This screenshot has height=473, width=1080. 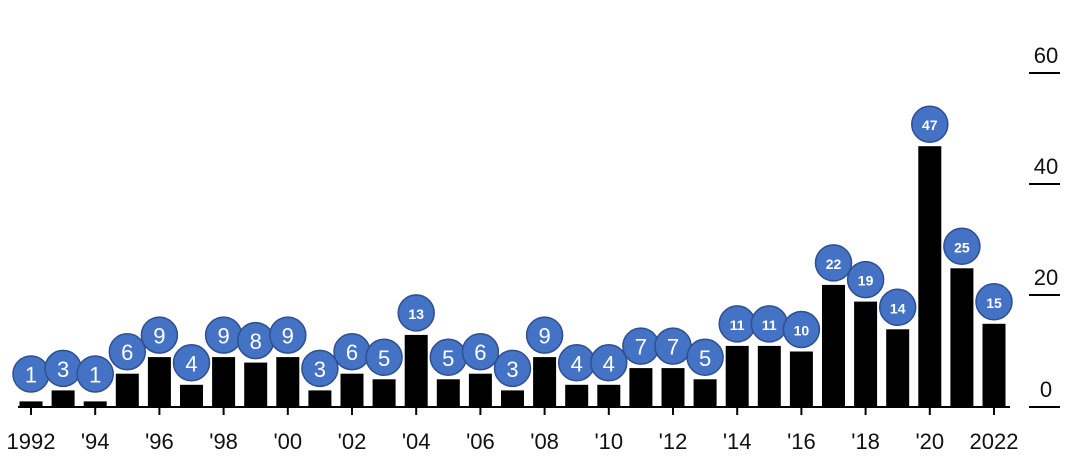 I want to click on value-badge-2001, so click(x=320, y=368).